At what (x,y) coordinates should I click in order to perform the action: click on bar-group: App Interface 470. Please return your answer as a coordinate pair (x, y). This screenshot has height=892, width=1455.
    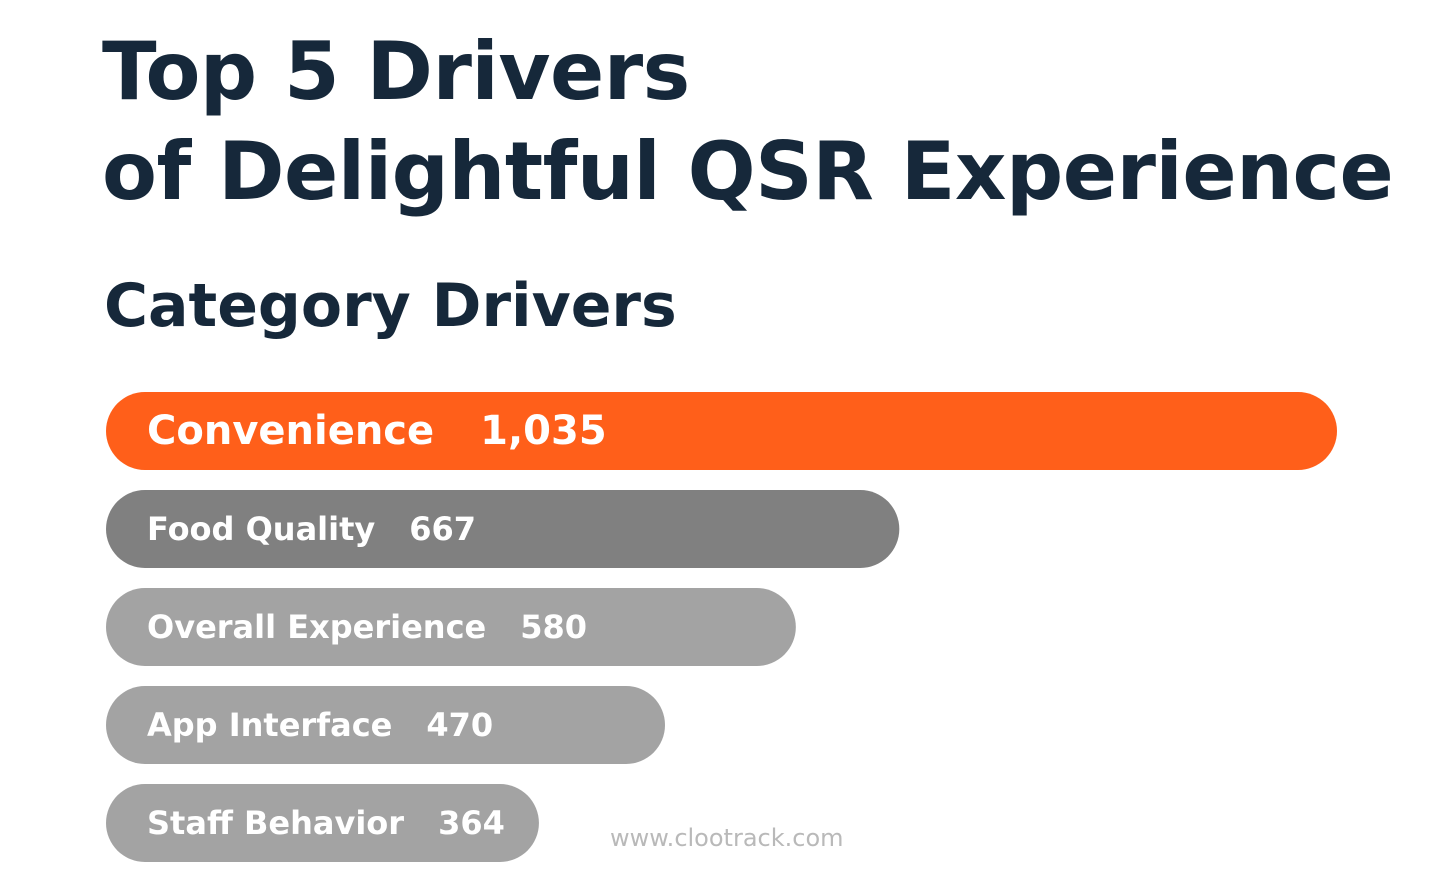
    Looking at the image, I should click on (386, 725).